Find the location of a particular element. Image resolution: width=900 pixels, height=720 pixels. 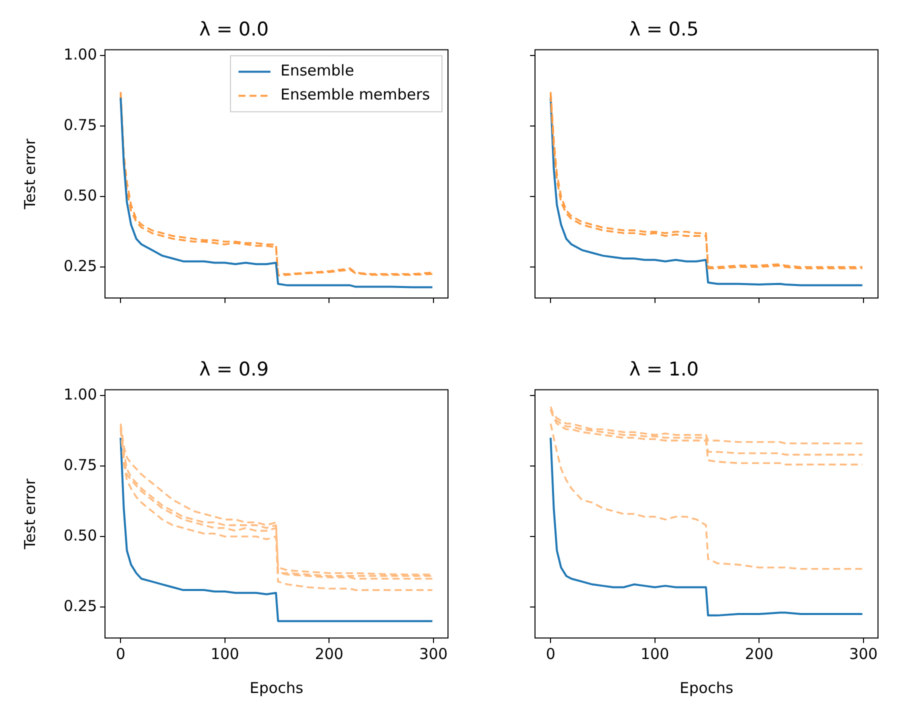

chart-title: λ = 1.0 is located at coordinates (664, 369).